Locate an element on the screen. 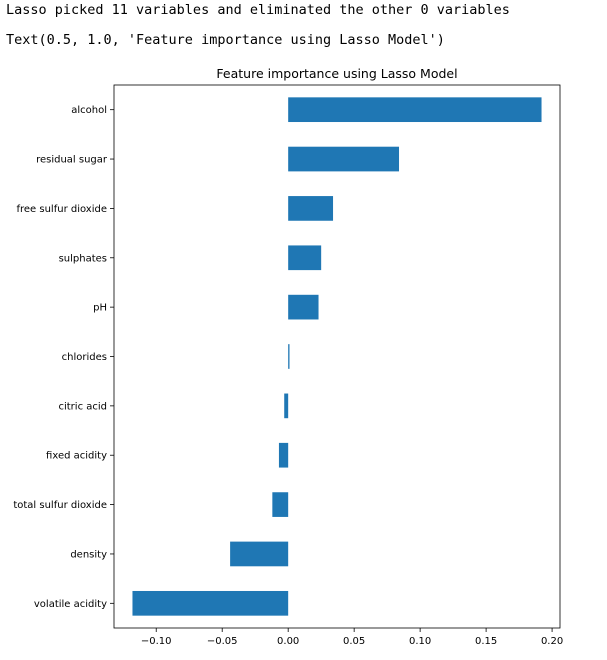 Image resolution: width=607 pixels, height=660 pixels. bar-sulphates is located at coordinates (305, 258).